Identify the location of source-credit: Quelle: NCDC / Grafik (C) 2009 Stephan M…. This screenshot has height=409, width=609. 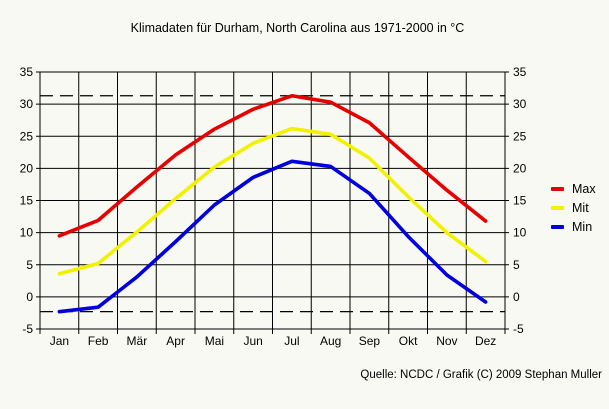
(481, 375).